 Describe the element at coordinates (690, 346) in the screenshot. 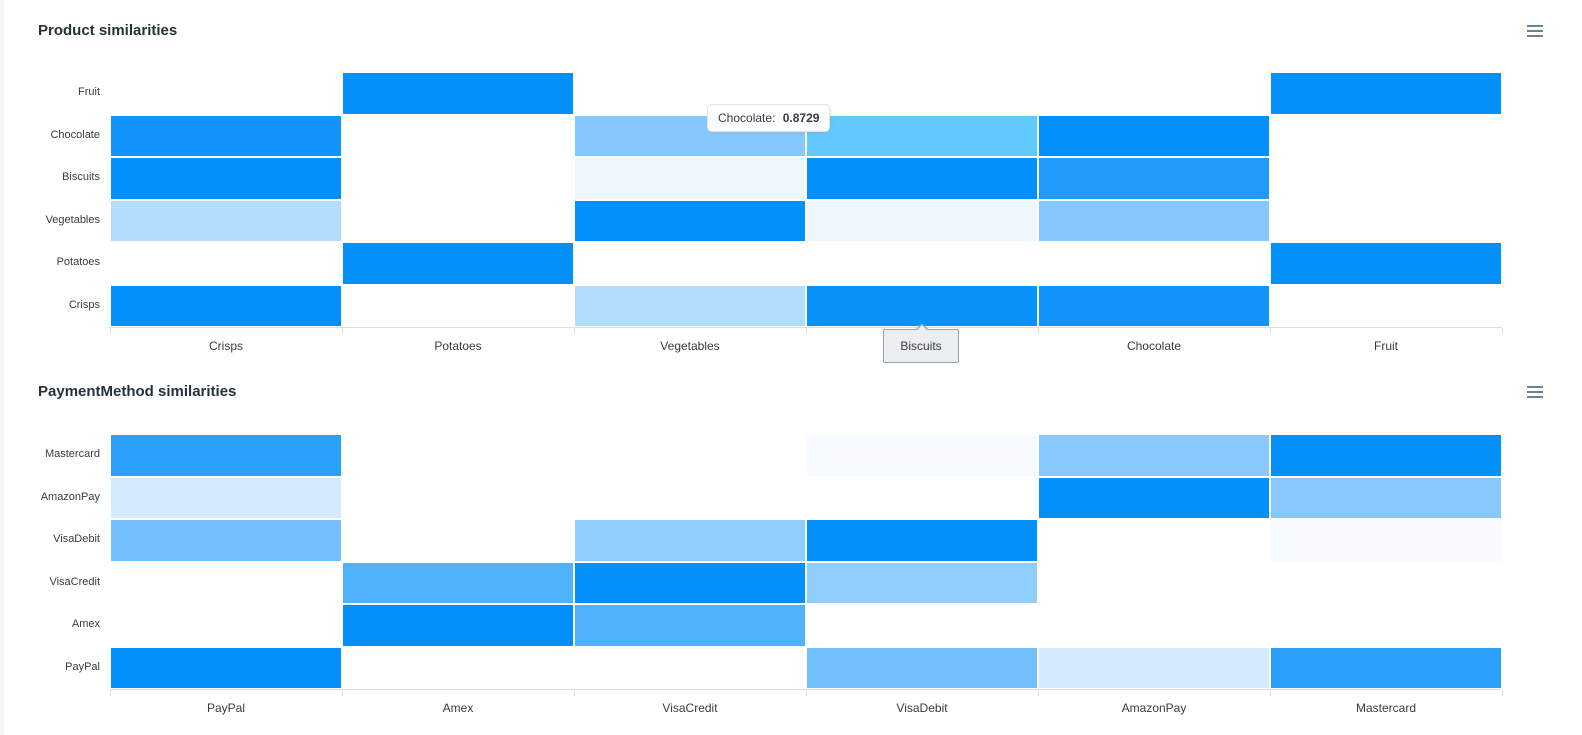

I see `x-axis-label: Vegetables` at that location.